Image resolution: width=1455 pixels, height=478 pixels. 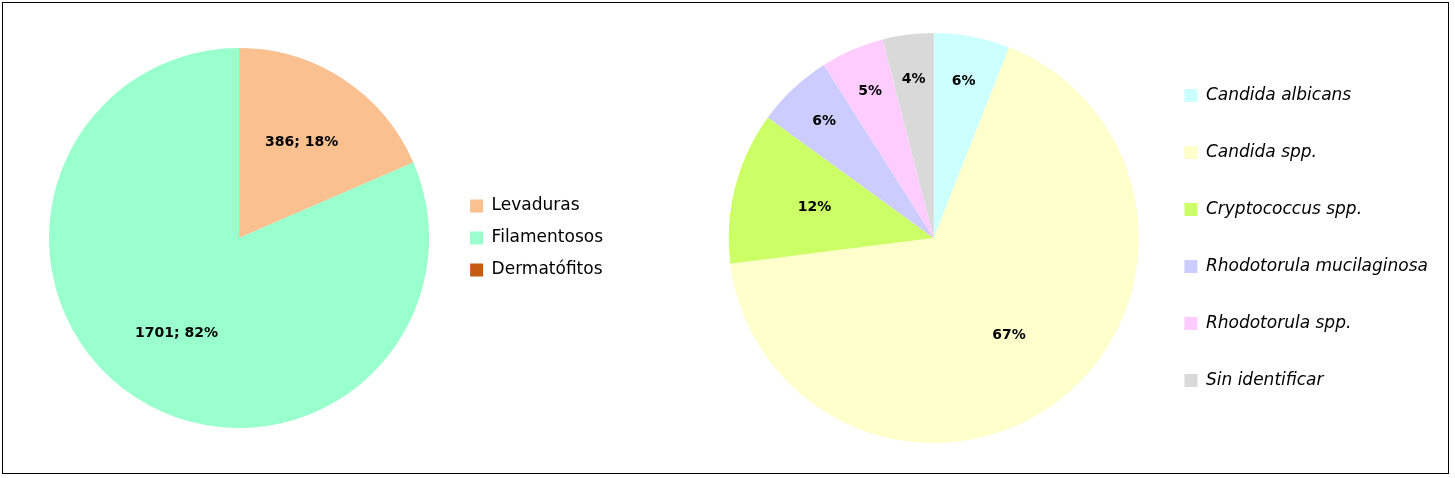 What do you see at coordinates (1009, 333) in the screenshot?
I see `data-label: 67%` at bounding box center [1009, 333].